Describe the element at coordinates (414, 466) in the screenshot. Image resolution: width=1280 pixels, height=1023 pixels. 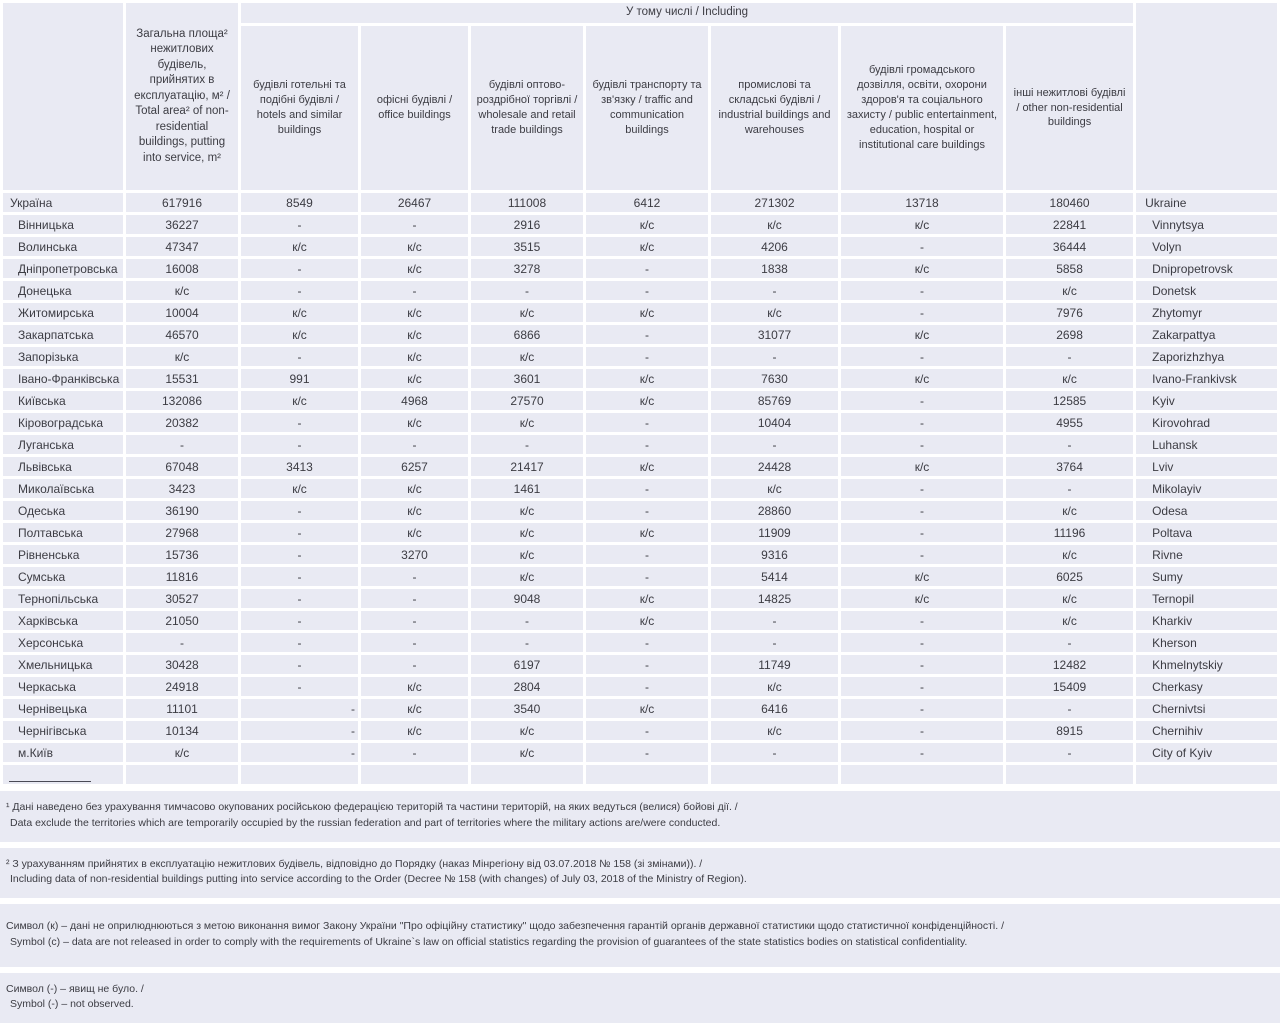
I see `cell-value: 6257` at that location.